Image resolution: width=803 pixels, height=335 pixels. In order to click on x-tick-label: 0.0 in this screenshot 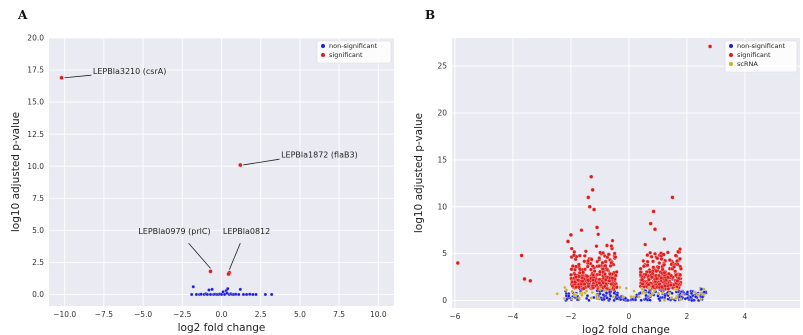, I will do `click(222, 314)`.